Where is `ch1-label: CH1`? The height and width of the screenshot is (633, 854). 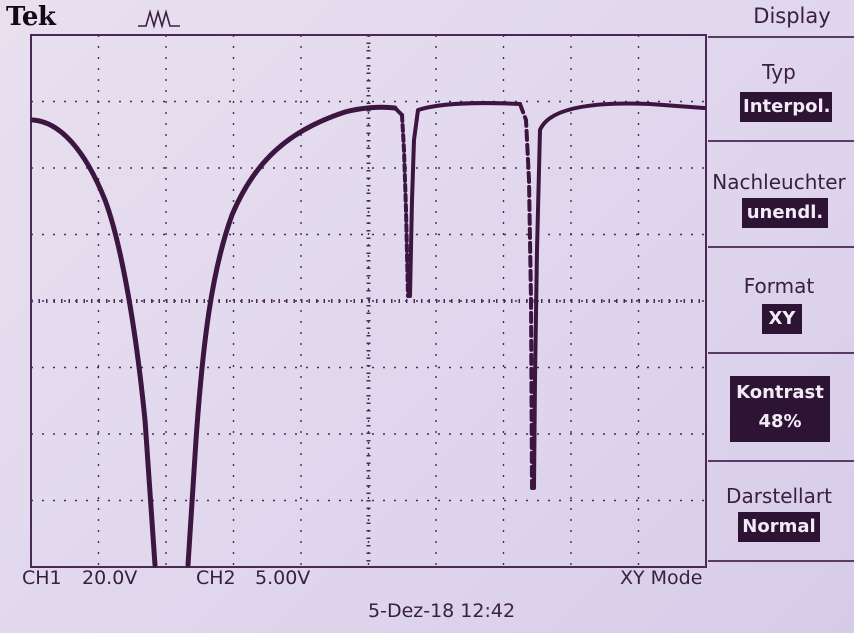
ch1-label: CH1 is located at coordinates (42, 578).